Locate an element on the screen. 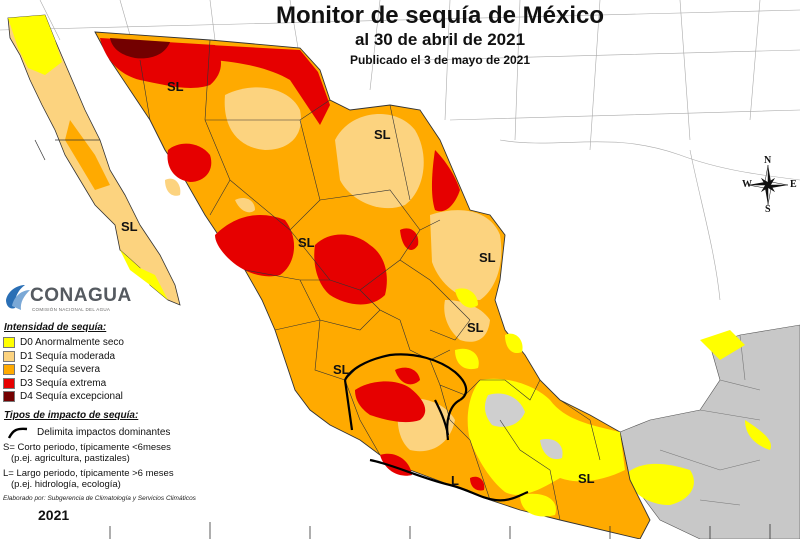 This screenshot has width=800, height=539. conagua-logo-text: CONAGUA is located at coordinates (81, 295).